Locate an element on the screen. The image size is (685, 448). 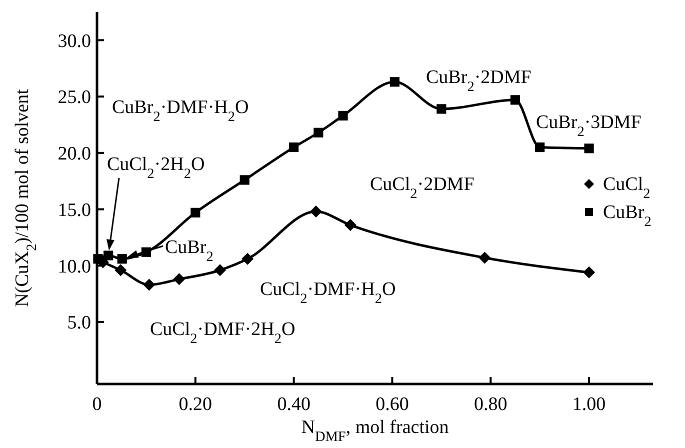
annotation: CuCl$_{2}$·DMF·2H$_{2}$O is located at coordinates (223, 333).